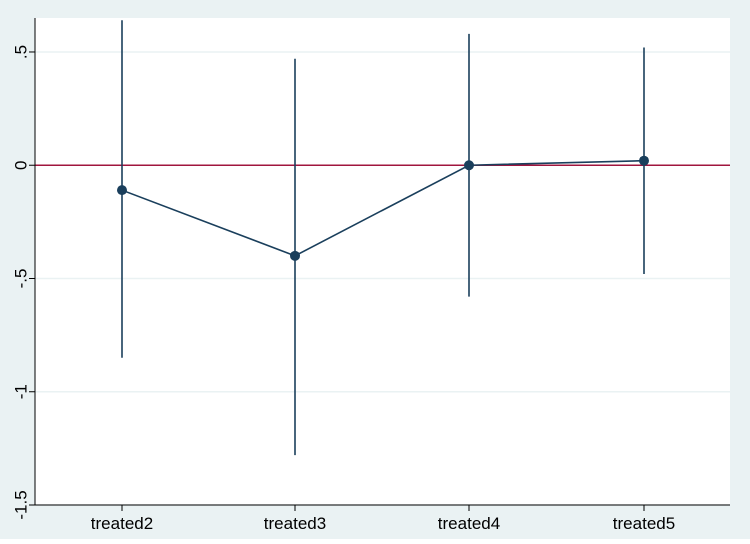 The image size is (750, 544). Describe the element at coordinates (295, 523) in the screenshot. I see `x-tick-label-treated3: treated3` at that location.